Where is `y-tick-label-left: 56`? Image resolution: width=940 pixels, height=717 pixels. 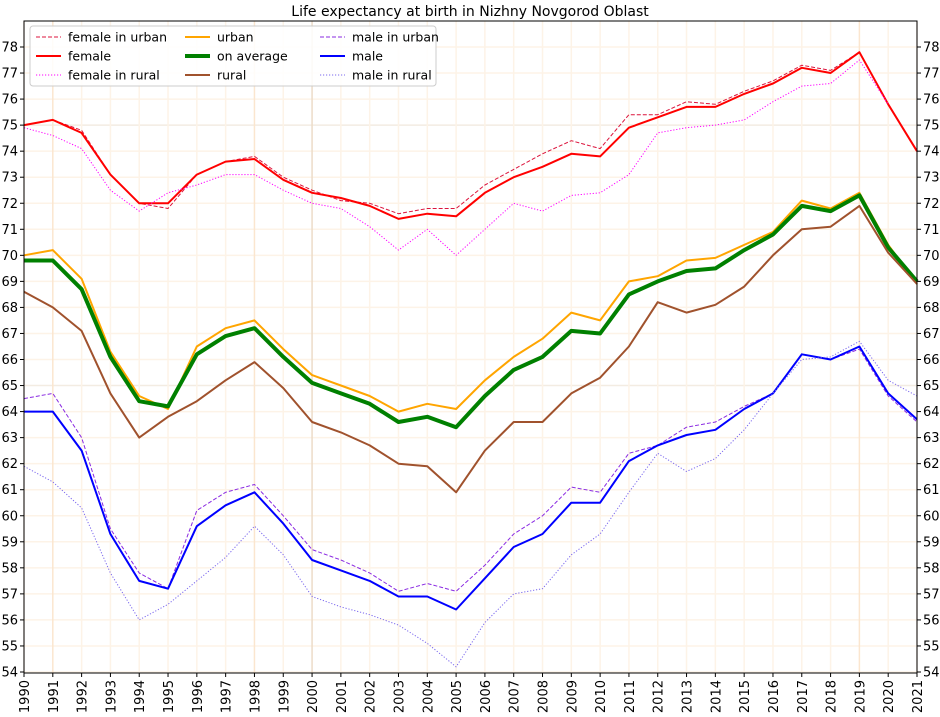 y-tick-label-left: 56 is located at coordinates (9, 620).